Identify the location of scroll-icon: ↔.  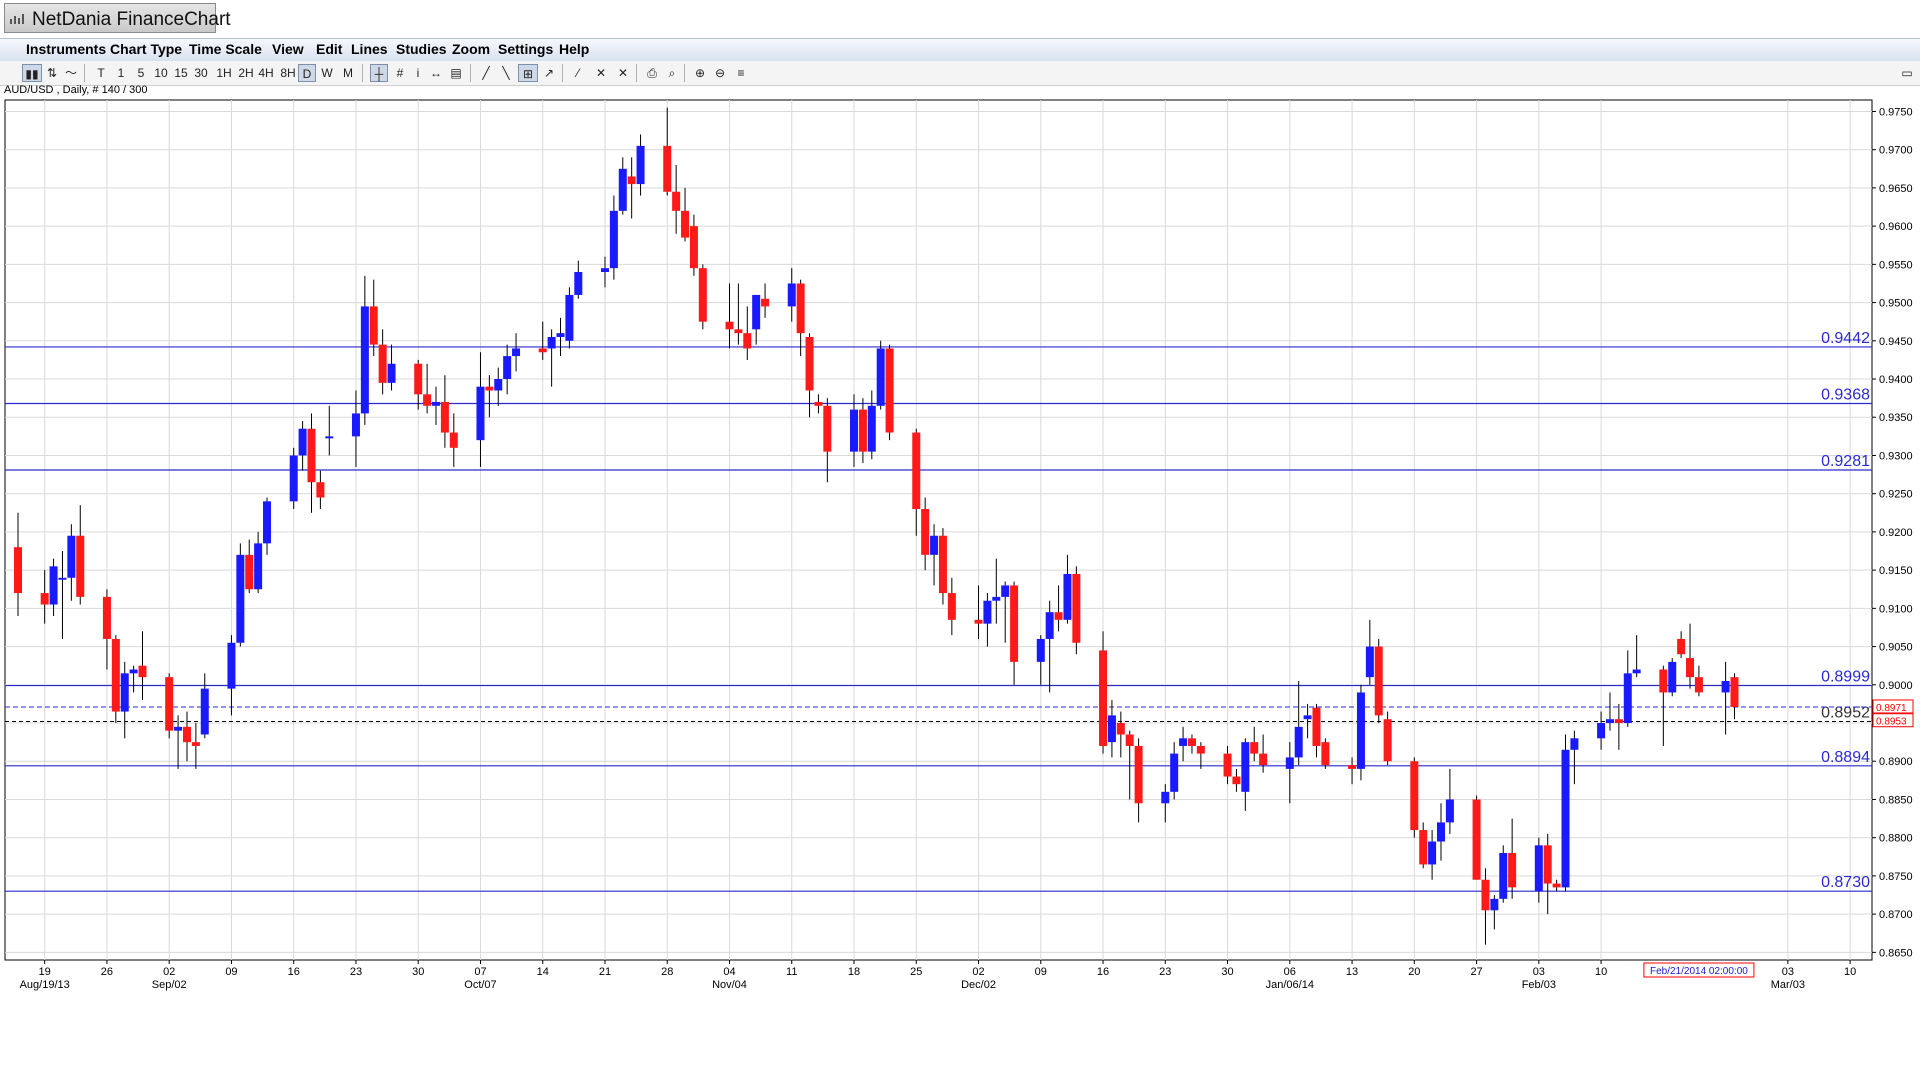
(436, 73).